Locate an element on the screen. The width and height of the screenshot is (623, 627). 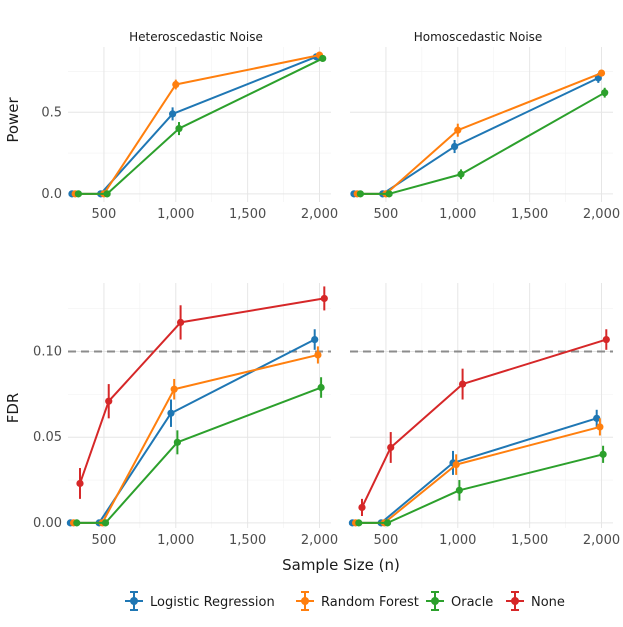
legend-item-random-forest: Random Forest is located at coordinates (357, 601).